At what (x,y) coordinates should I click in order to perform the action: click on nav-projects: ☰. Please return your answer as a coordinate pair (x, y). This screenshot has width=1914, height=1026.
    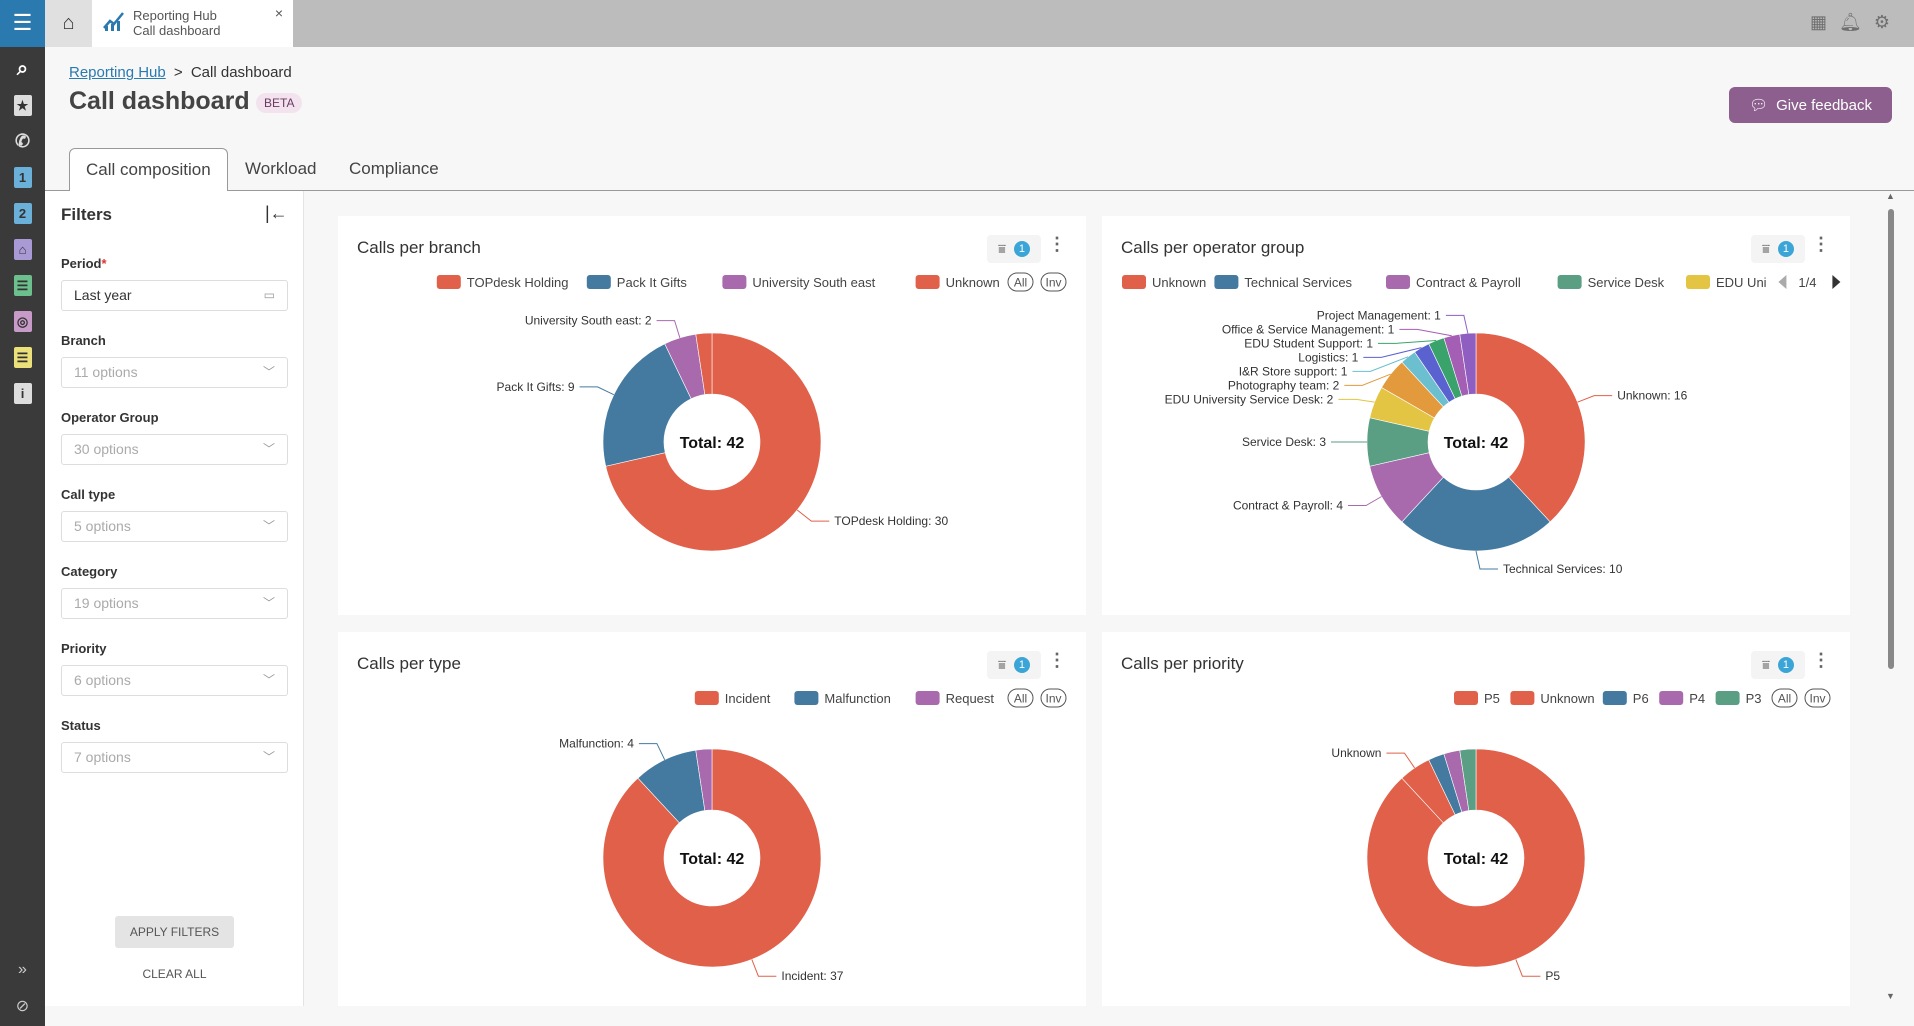
    Looking at the image, I should click on (22, 357).